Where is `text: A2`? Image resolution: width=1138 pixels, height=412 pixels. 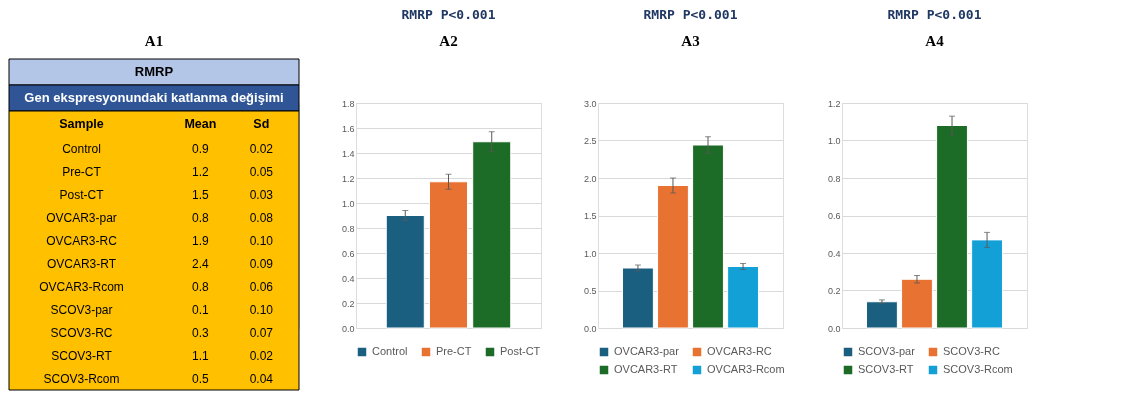 text: A2 is located at coordinates (448, 41).